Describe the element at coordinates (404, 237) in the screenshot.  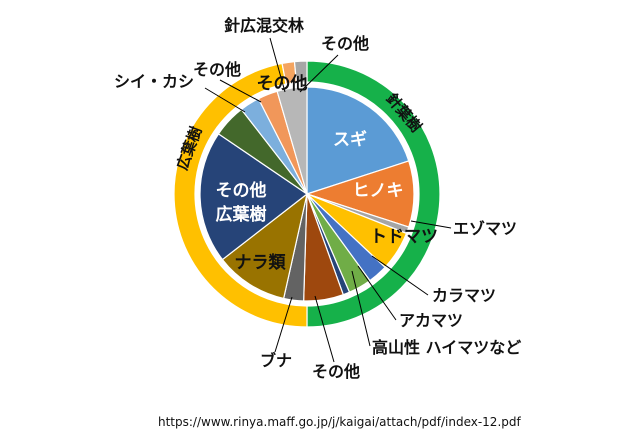
I see `label-todomatsu: トドマツ` at that location.